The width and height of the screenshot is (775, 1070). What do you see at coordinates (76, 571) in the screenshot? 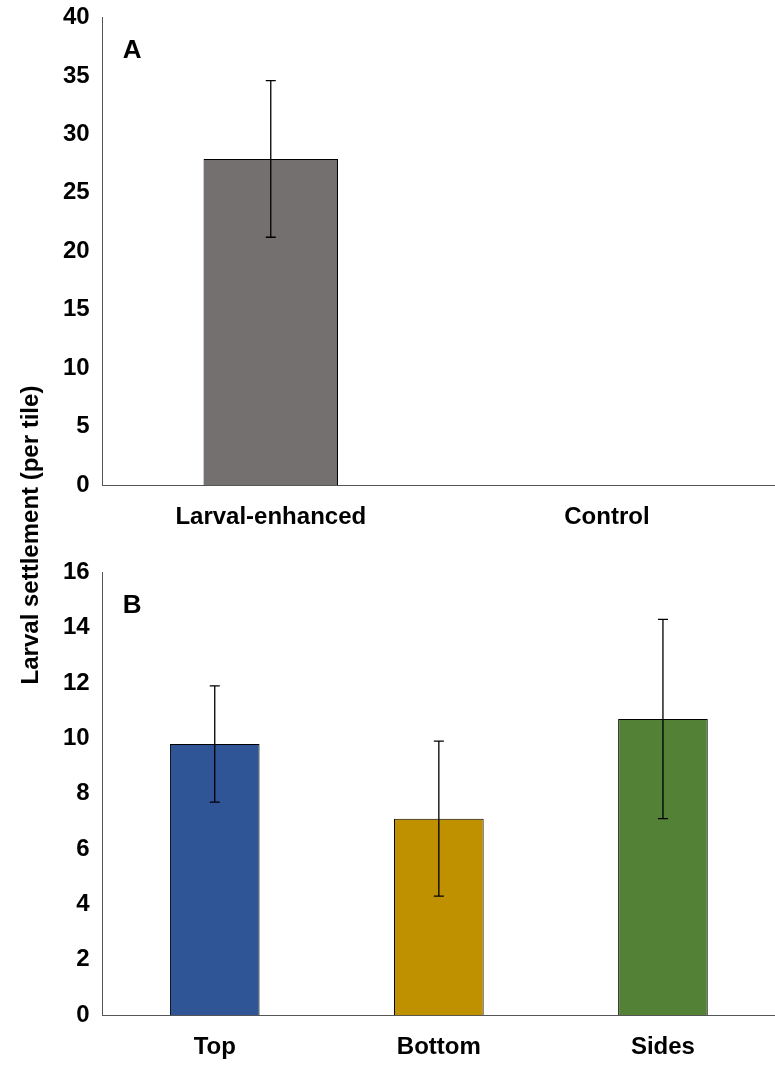
I see `y-tick-label: 16` at bounding box center [76, 571].